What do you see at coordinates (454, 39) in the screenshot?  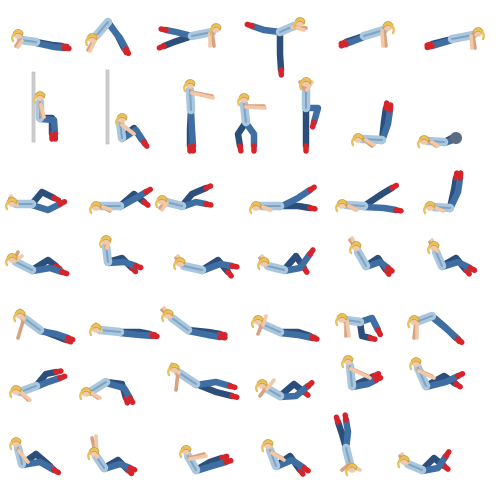 I see `exercise-figure-high-plank-low` at bounding box center [454, 39].